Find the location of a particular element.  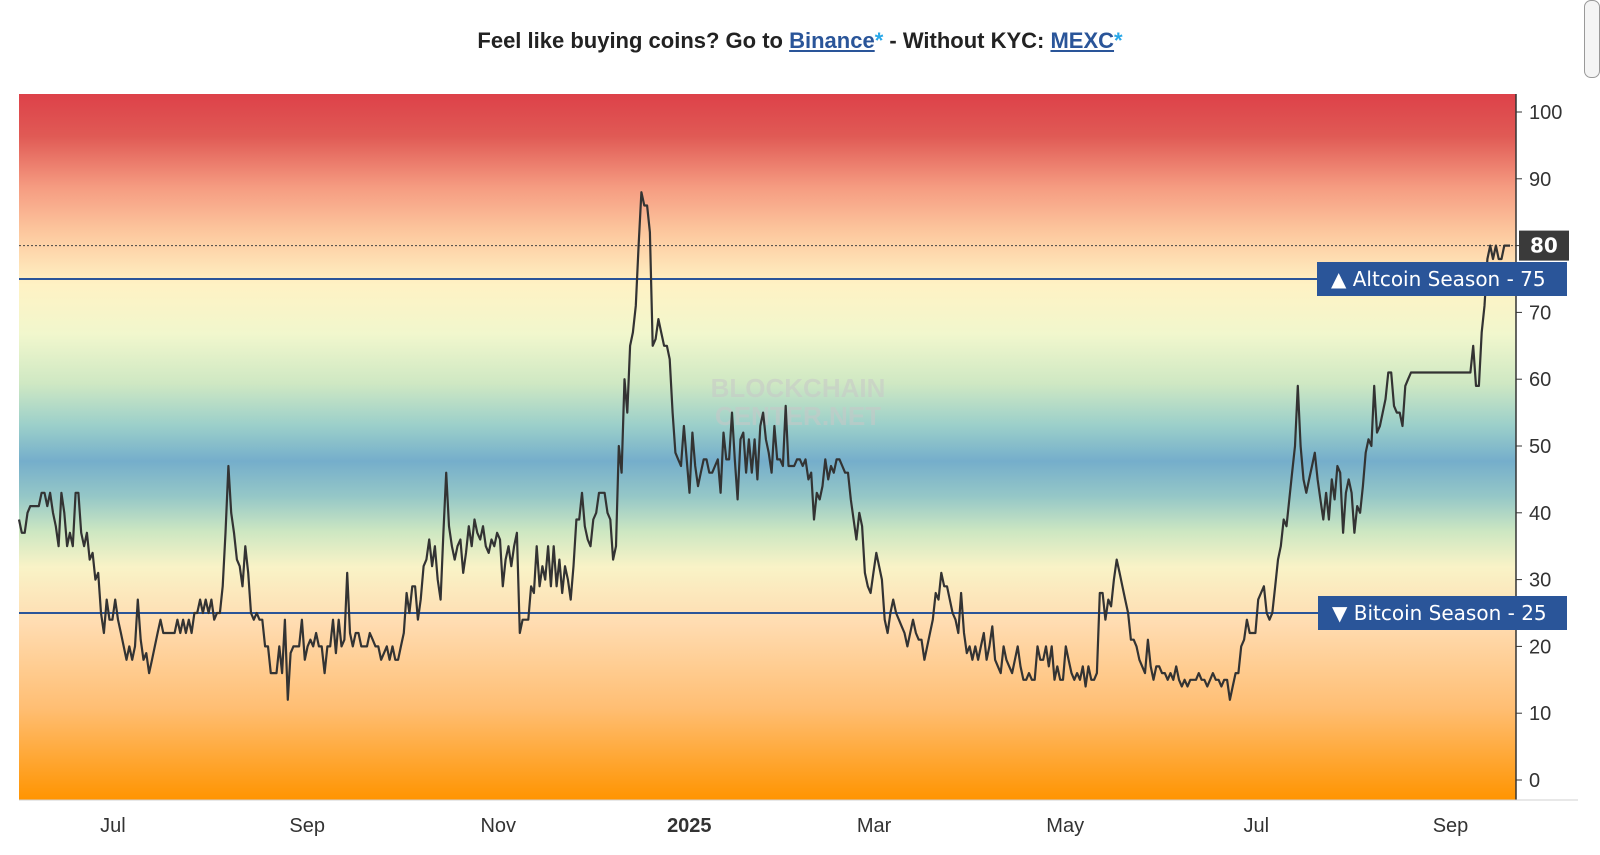

binance-asterisk: * is located at coordinates (879, 40).